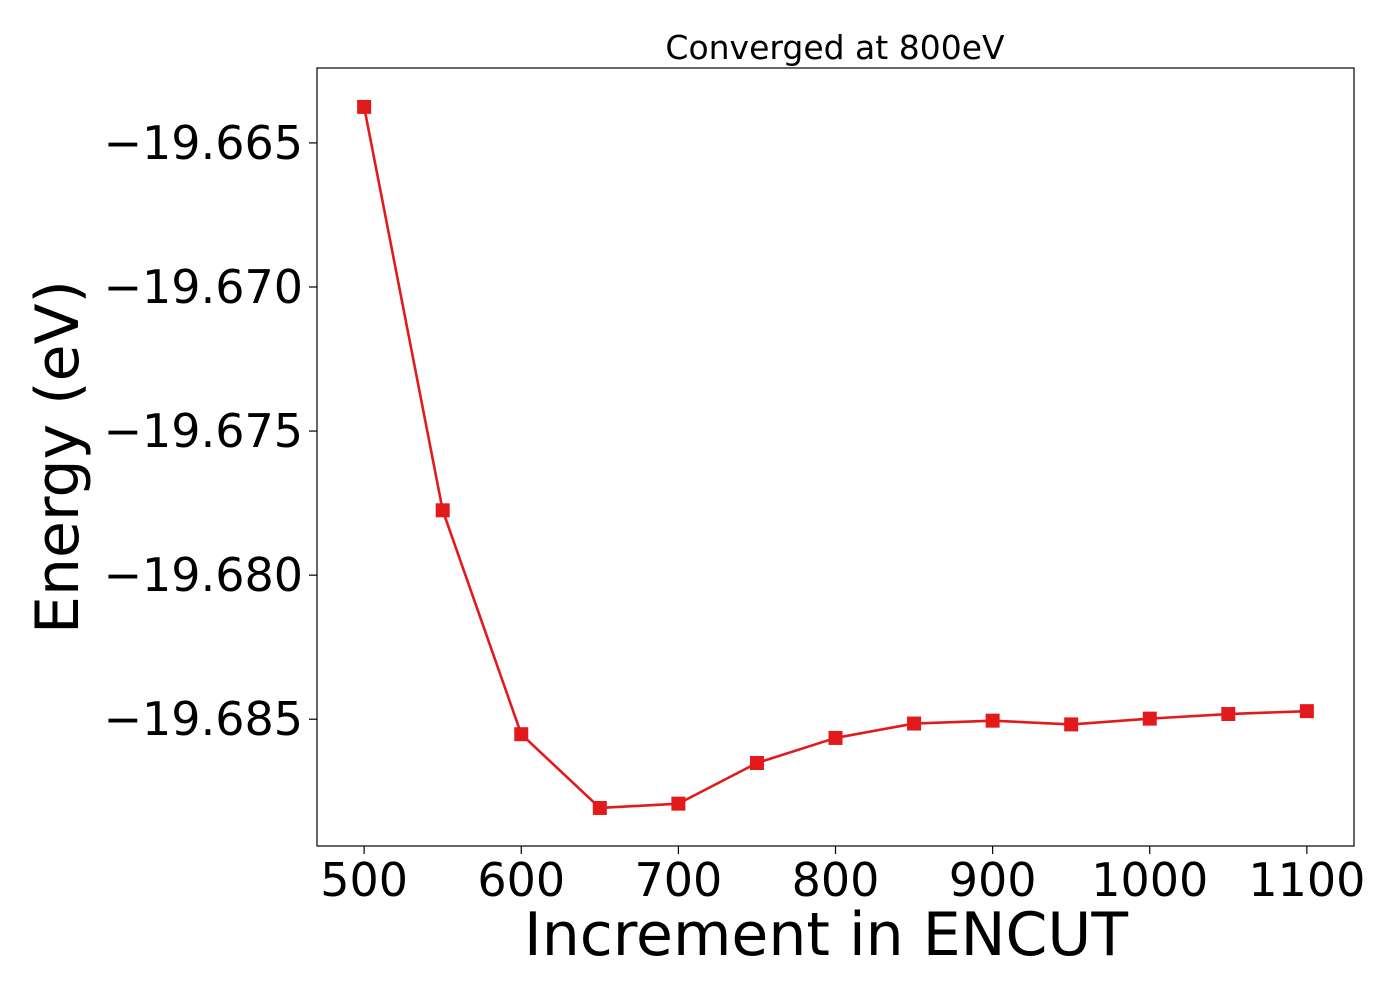 The image size is (1400, 1000). Describe the element at coordinates (835, 47) in the screenshot. I see `chart-title: Converged at 800eV` at that location.